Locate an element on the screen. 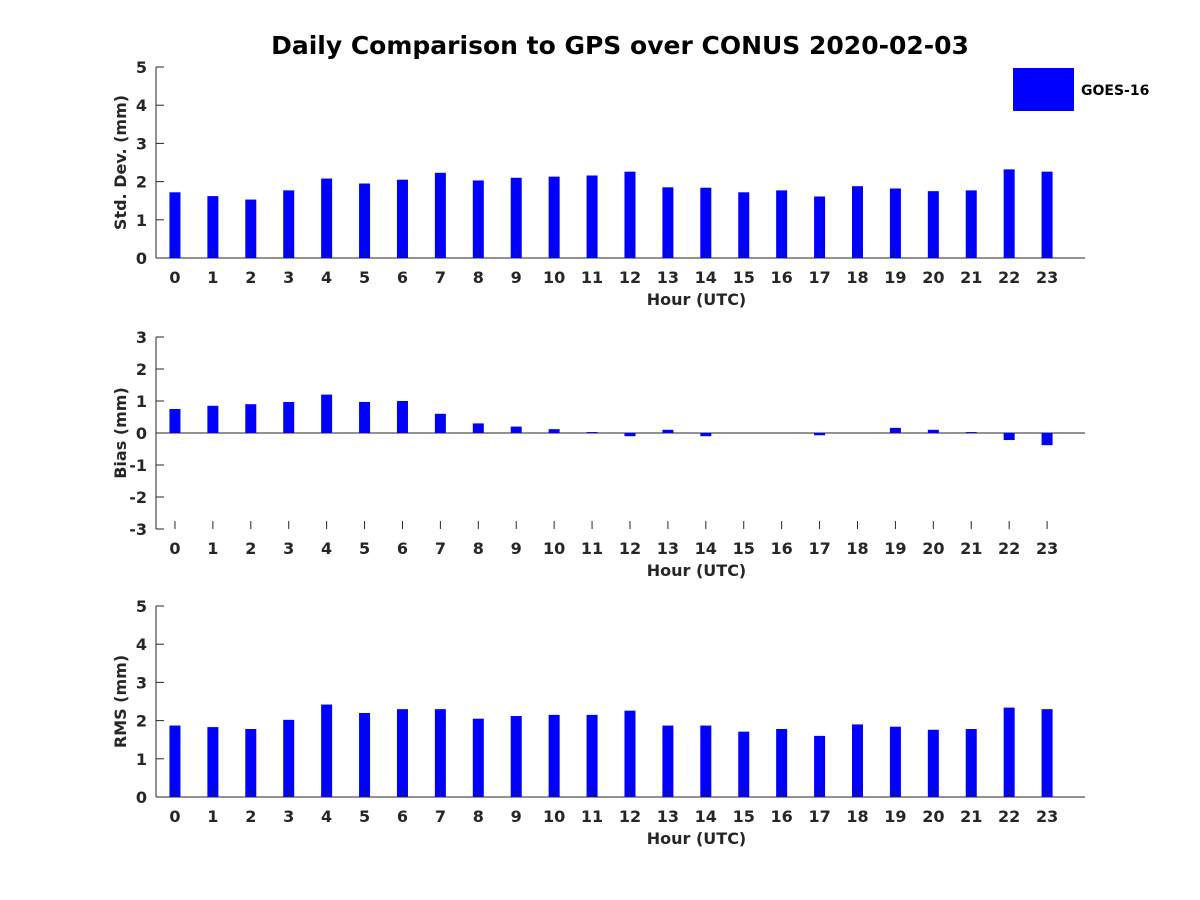 This screenshot has width=1200, height=900. x-tick-label: 0 is located at coordinates (174, 816).